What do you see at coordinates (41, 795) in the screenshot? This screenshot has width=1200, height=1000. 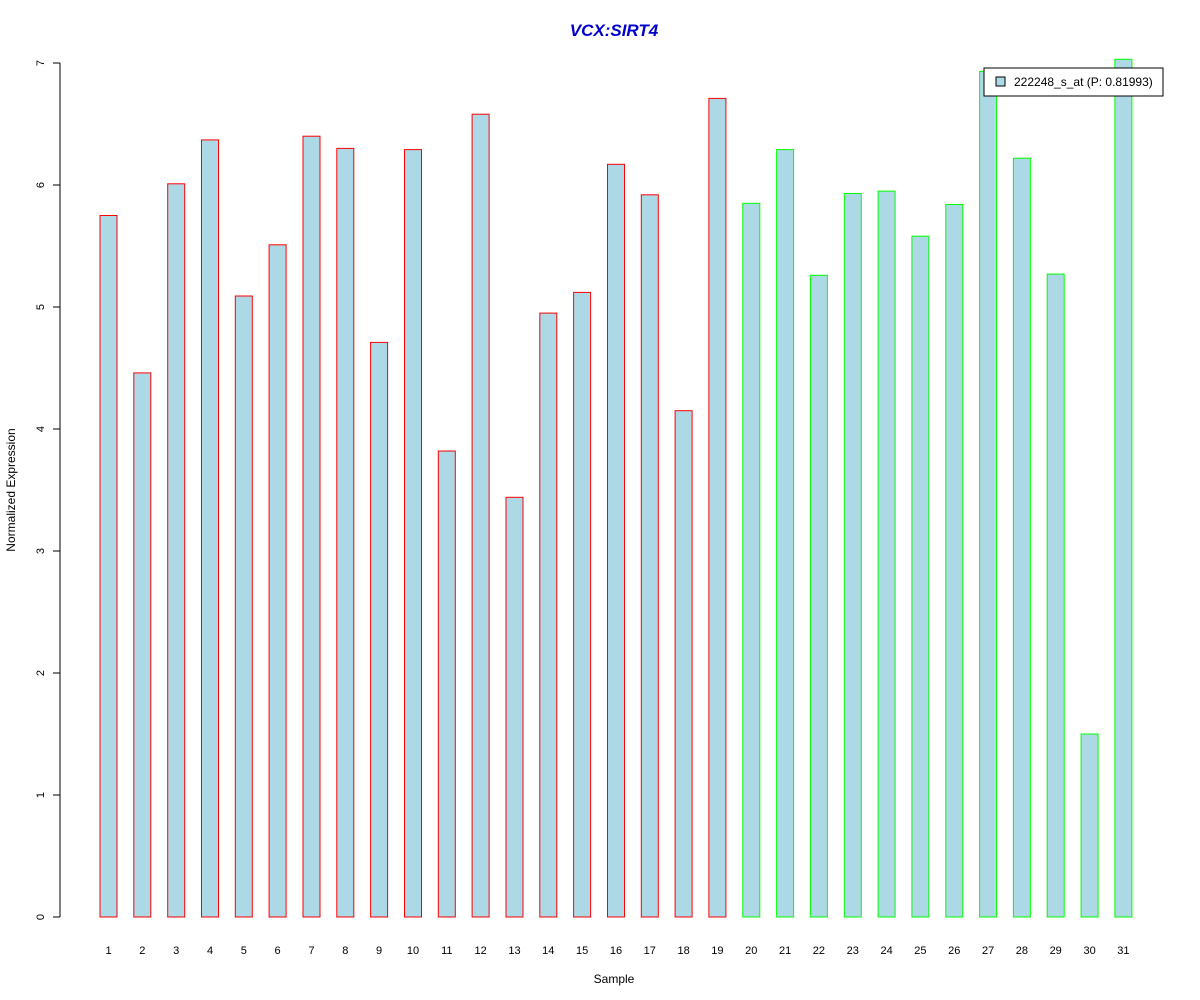 I see `y-tick-label: 1` at bounding box center [41, 795].